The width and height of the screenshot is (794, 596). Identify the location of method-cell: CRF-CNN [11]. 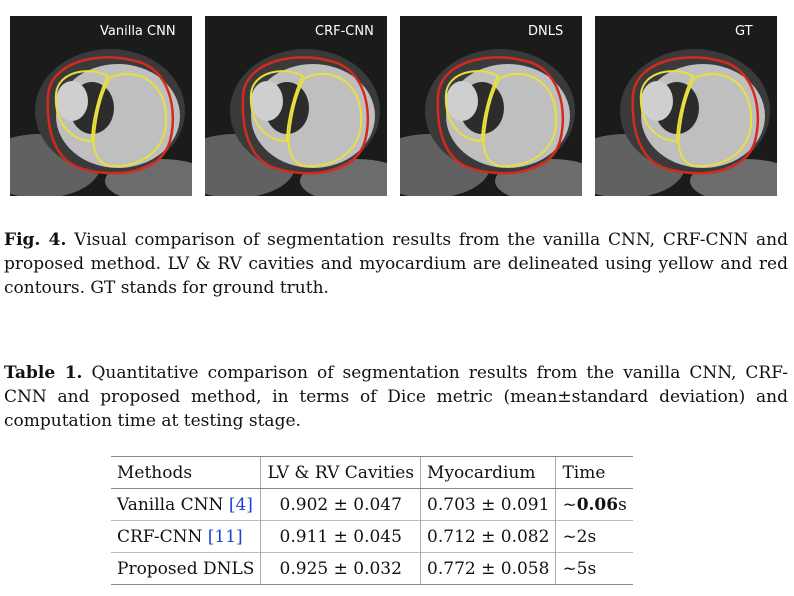
(186, 536).